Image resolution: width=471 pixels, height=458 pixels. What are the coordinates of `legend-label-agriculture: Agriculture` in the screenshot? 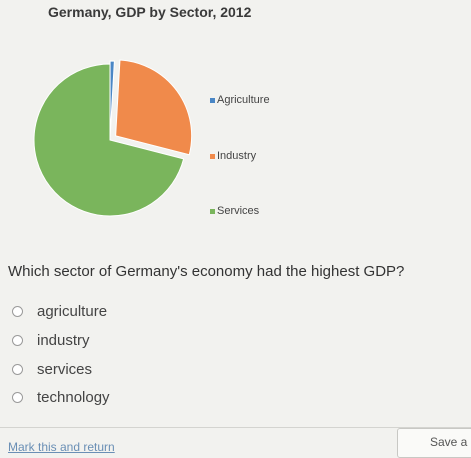 It's located at (243, 100).